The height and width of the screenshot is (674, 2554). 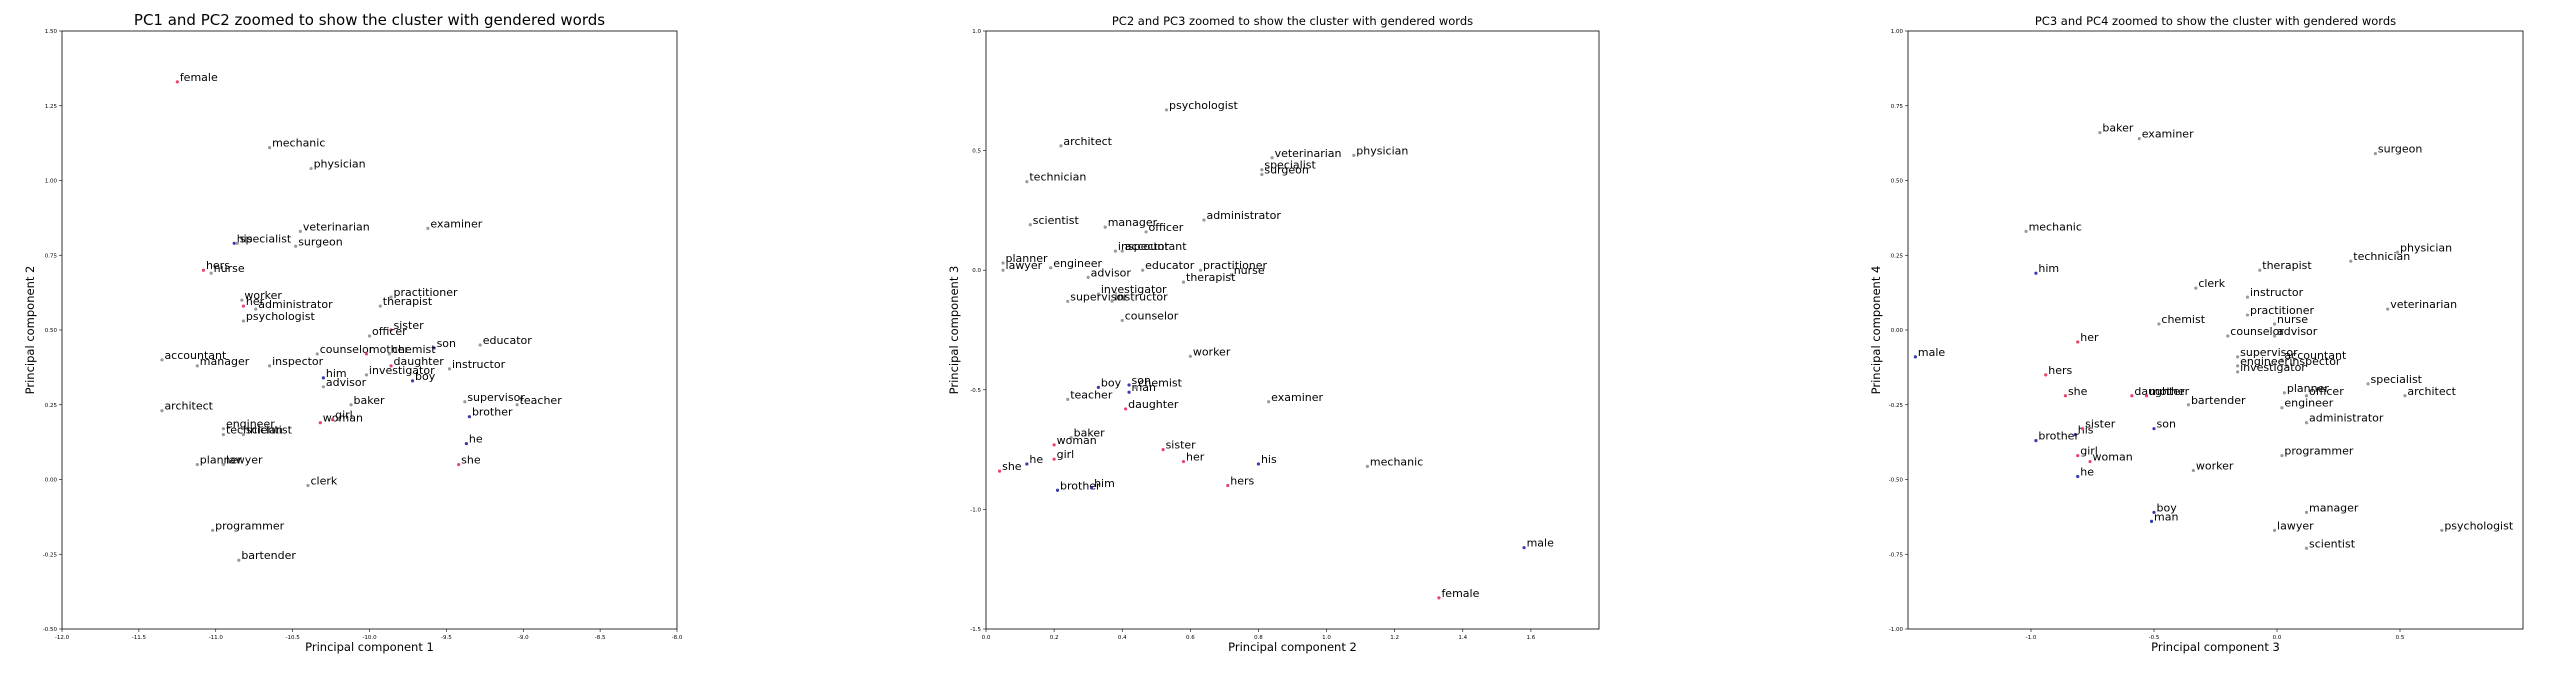 I want to click on point-label: examiner, so click(x=2168, y=134).